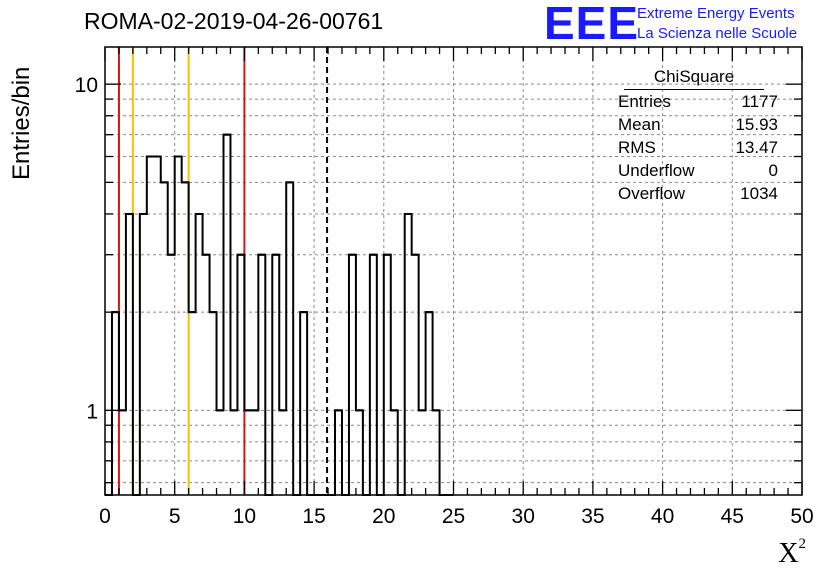  I want to click on stats-row-rms: RMS 13.47, so click(695, 147).